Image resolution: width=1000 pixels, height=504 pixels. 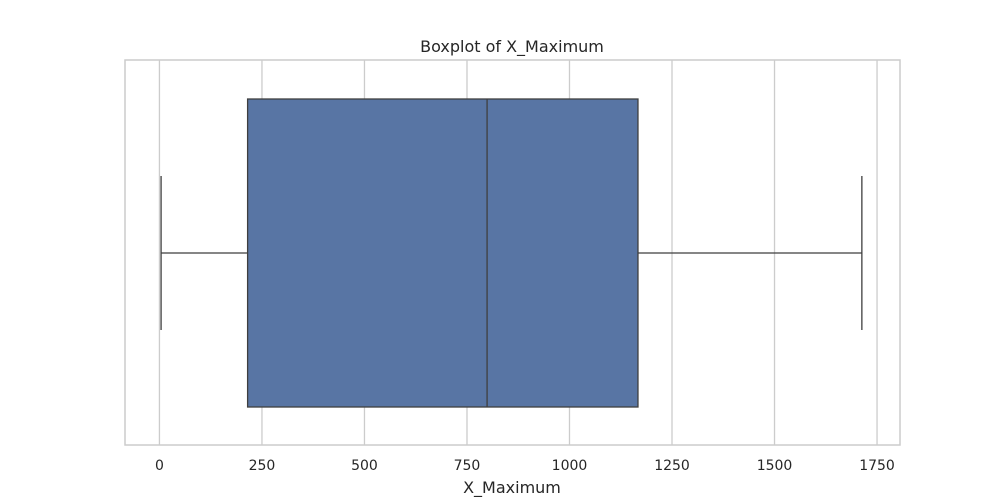 I want to click on x-tick-label: 1000, so click(x=570, y=466).